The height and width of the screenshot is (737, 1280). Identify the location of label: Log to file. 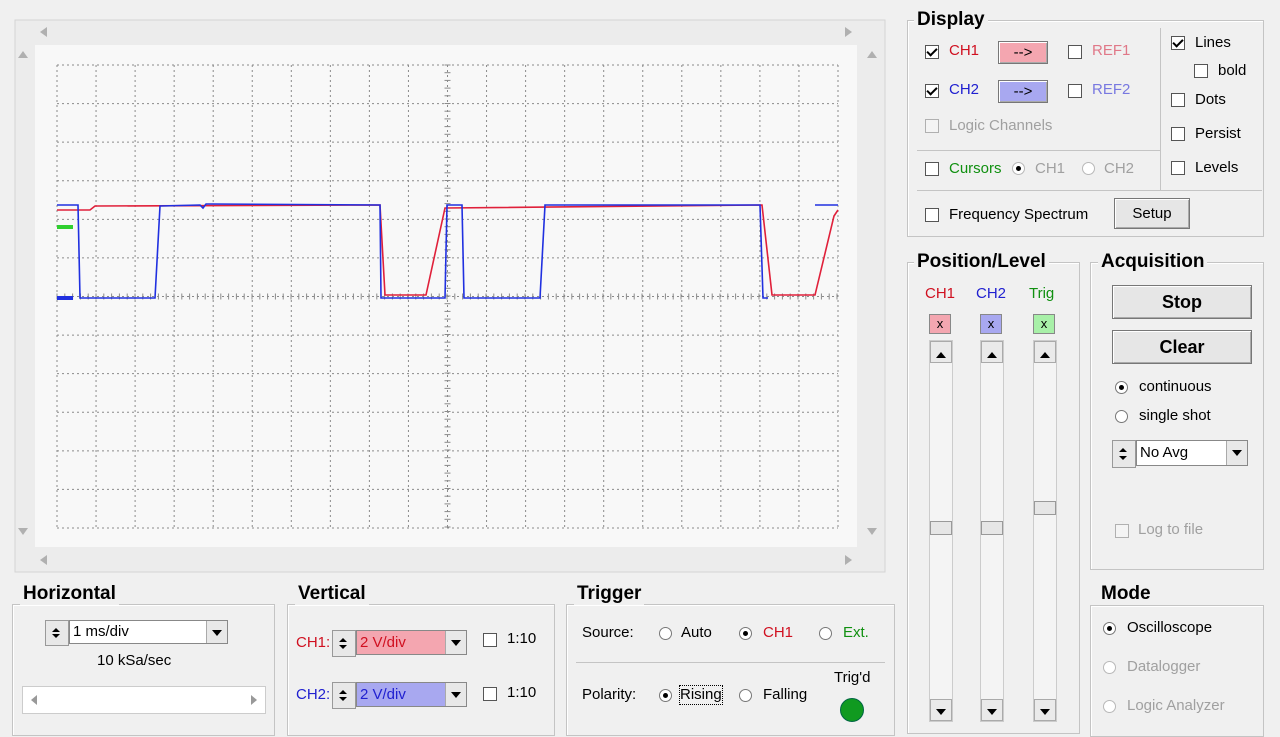
(1171, 529).